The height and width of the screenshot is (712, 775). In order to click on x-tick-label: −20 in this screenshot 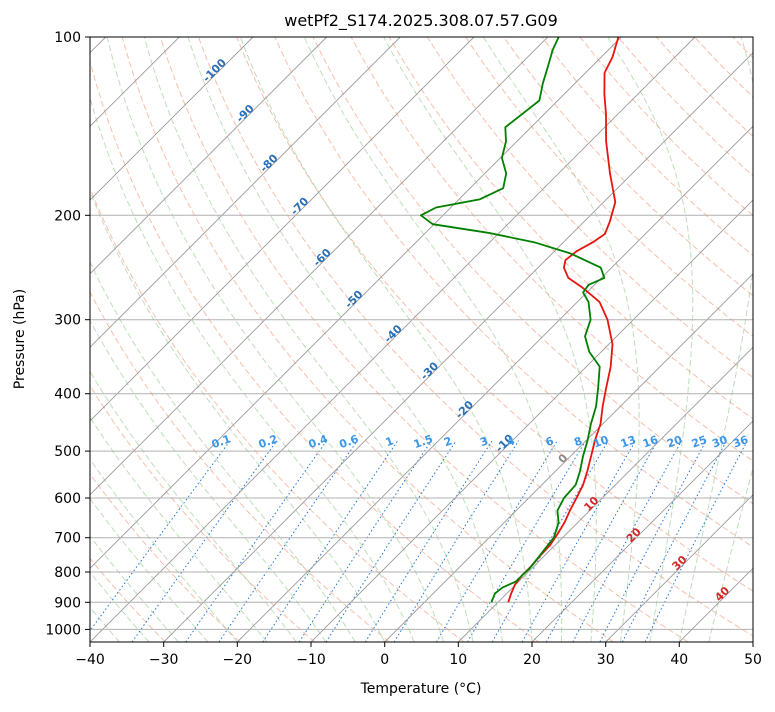, I will do `click(238, 660)`.